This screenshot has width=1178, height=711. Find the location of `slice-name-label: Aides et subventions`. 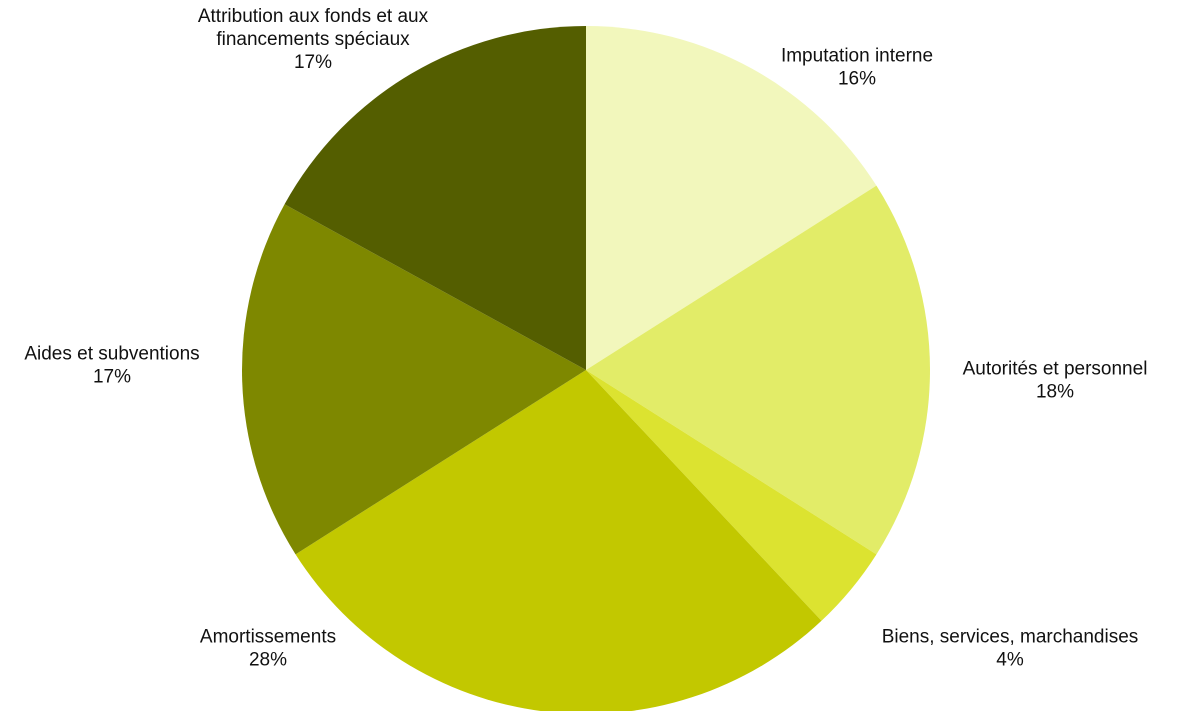

slice-name-label: Aides et subventions is located at coordinates (111, 354).